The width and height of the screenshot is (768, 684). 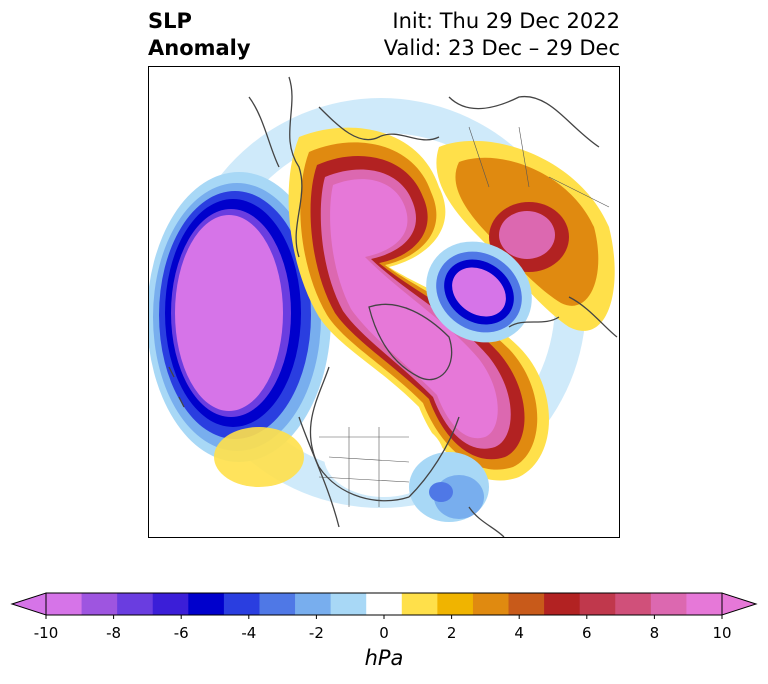 I want to click on colorbar-tick-label: 4, so click(x=519, y=633).